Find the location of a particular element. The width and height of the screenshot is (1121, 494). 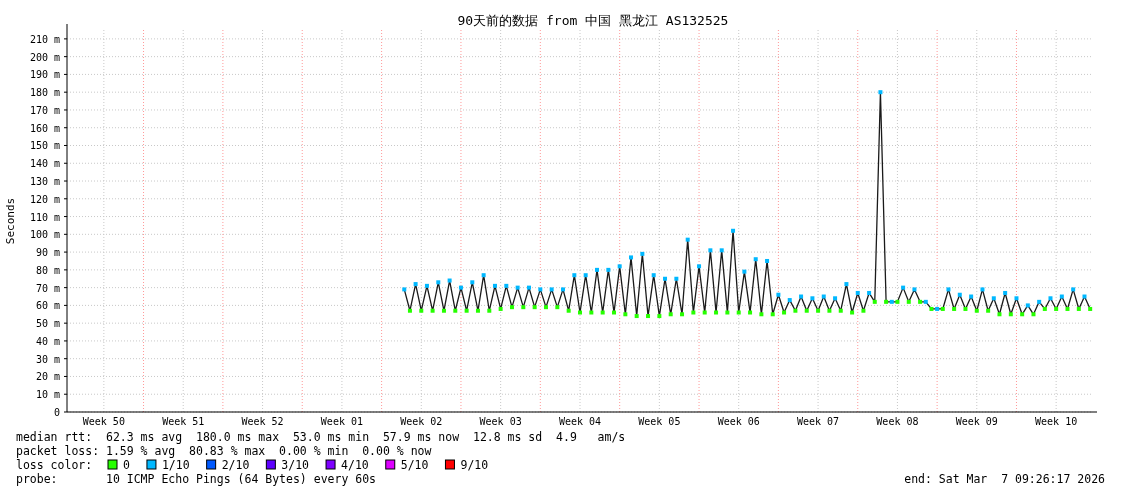

y-tick-label: 140 m is located at coordinates (44, 164).